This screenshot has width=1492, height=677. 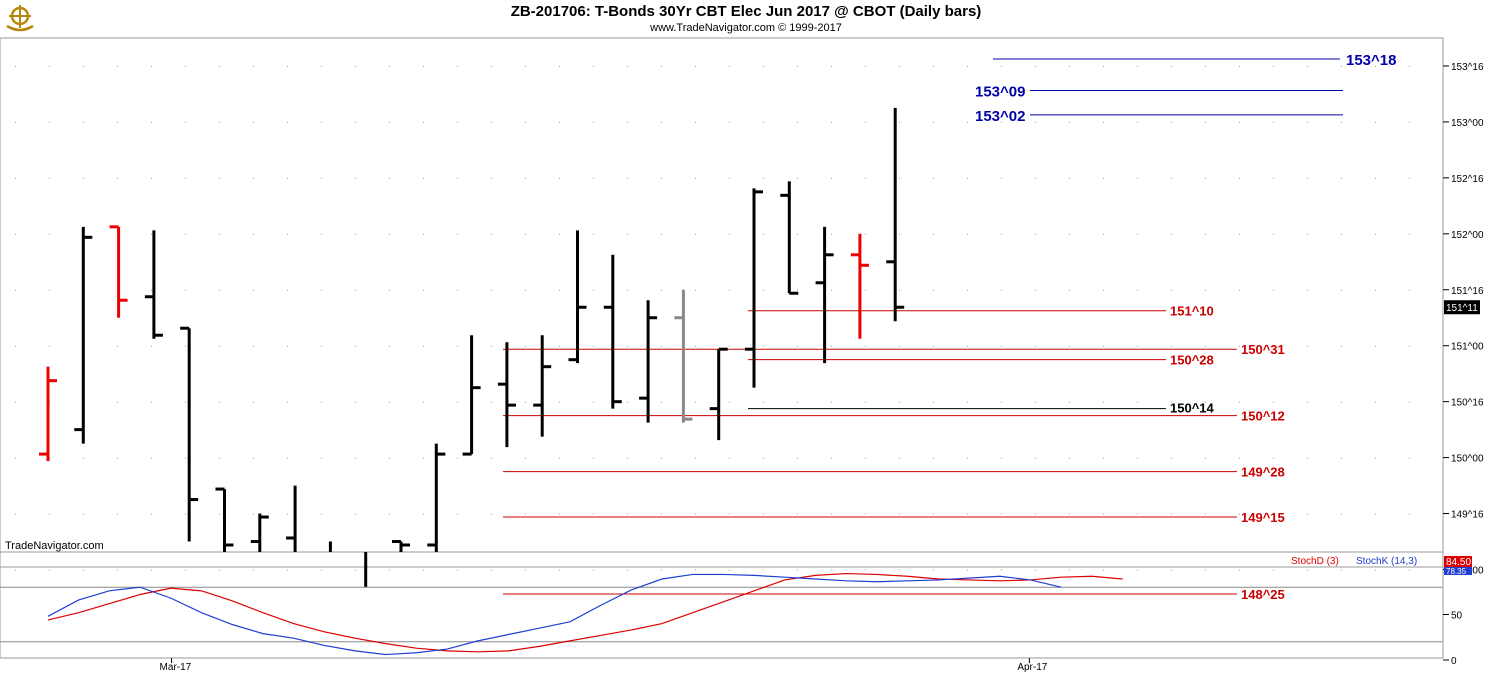 What do you see at coordinates (176, 667) in the screenshot?
I see `x-tick-label: Mar-17` at bounding box center [176, 667].